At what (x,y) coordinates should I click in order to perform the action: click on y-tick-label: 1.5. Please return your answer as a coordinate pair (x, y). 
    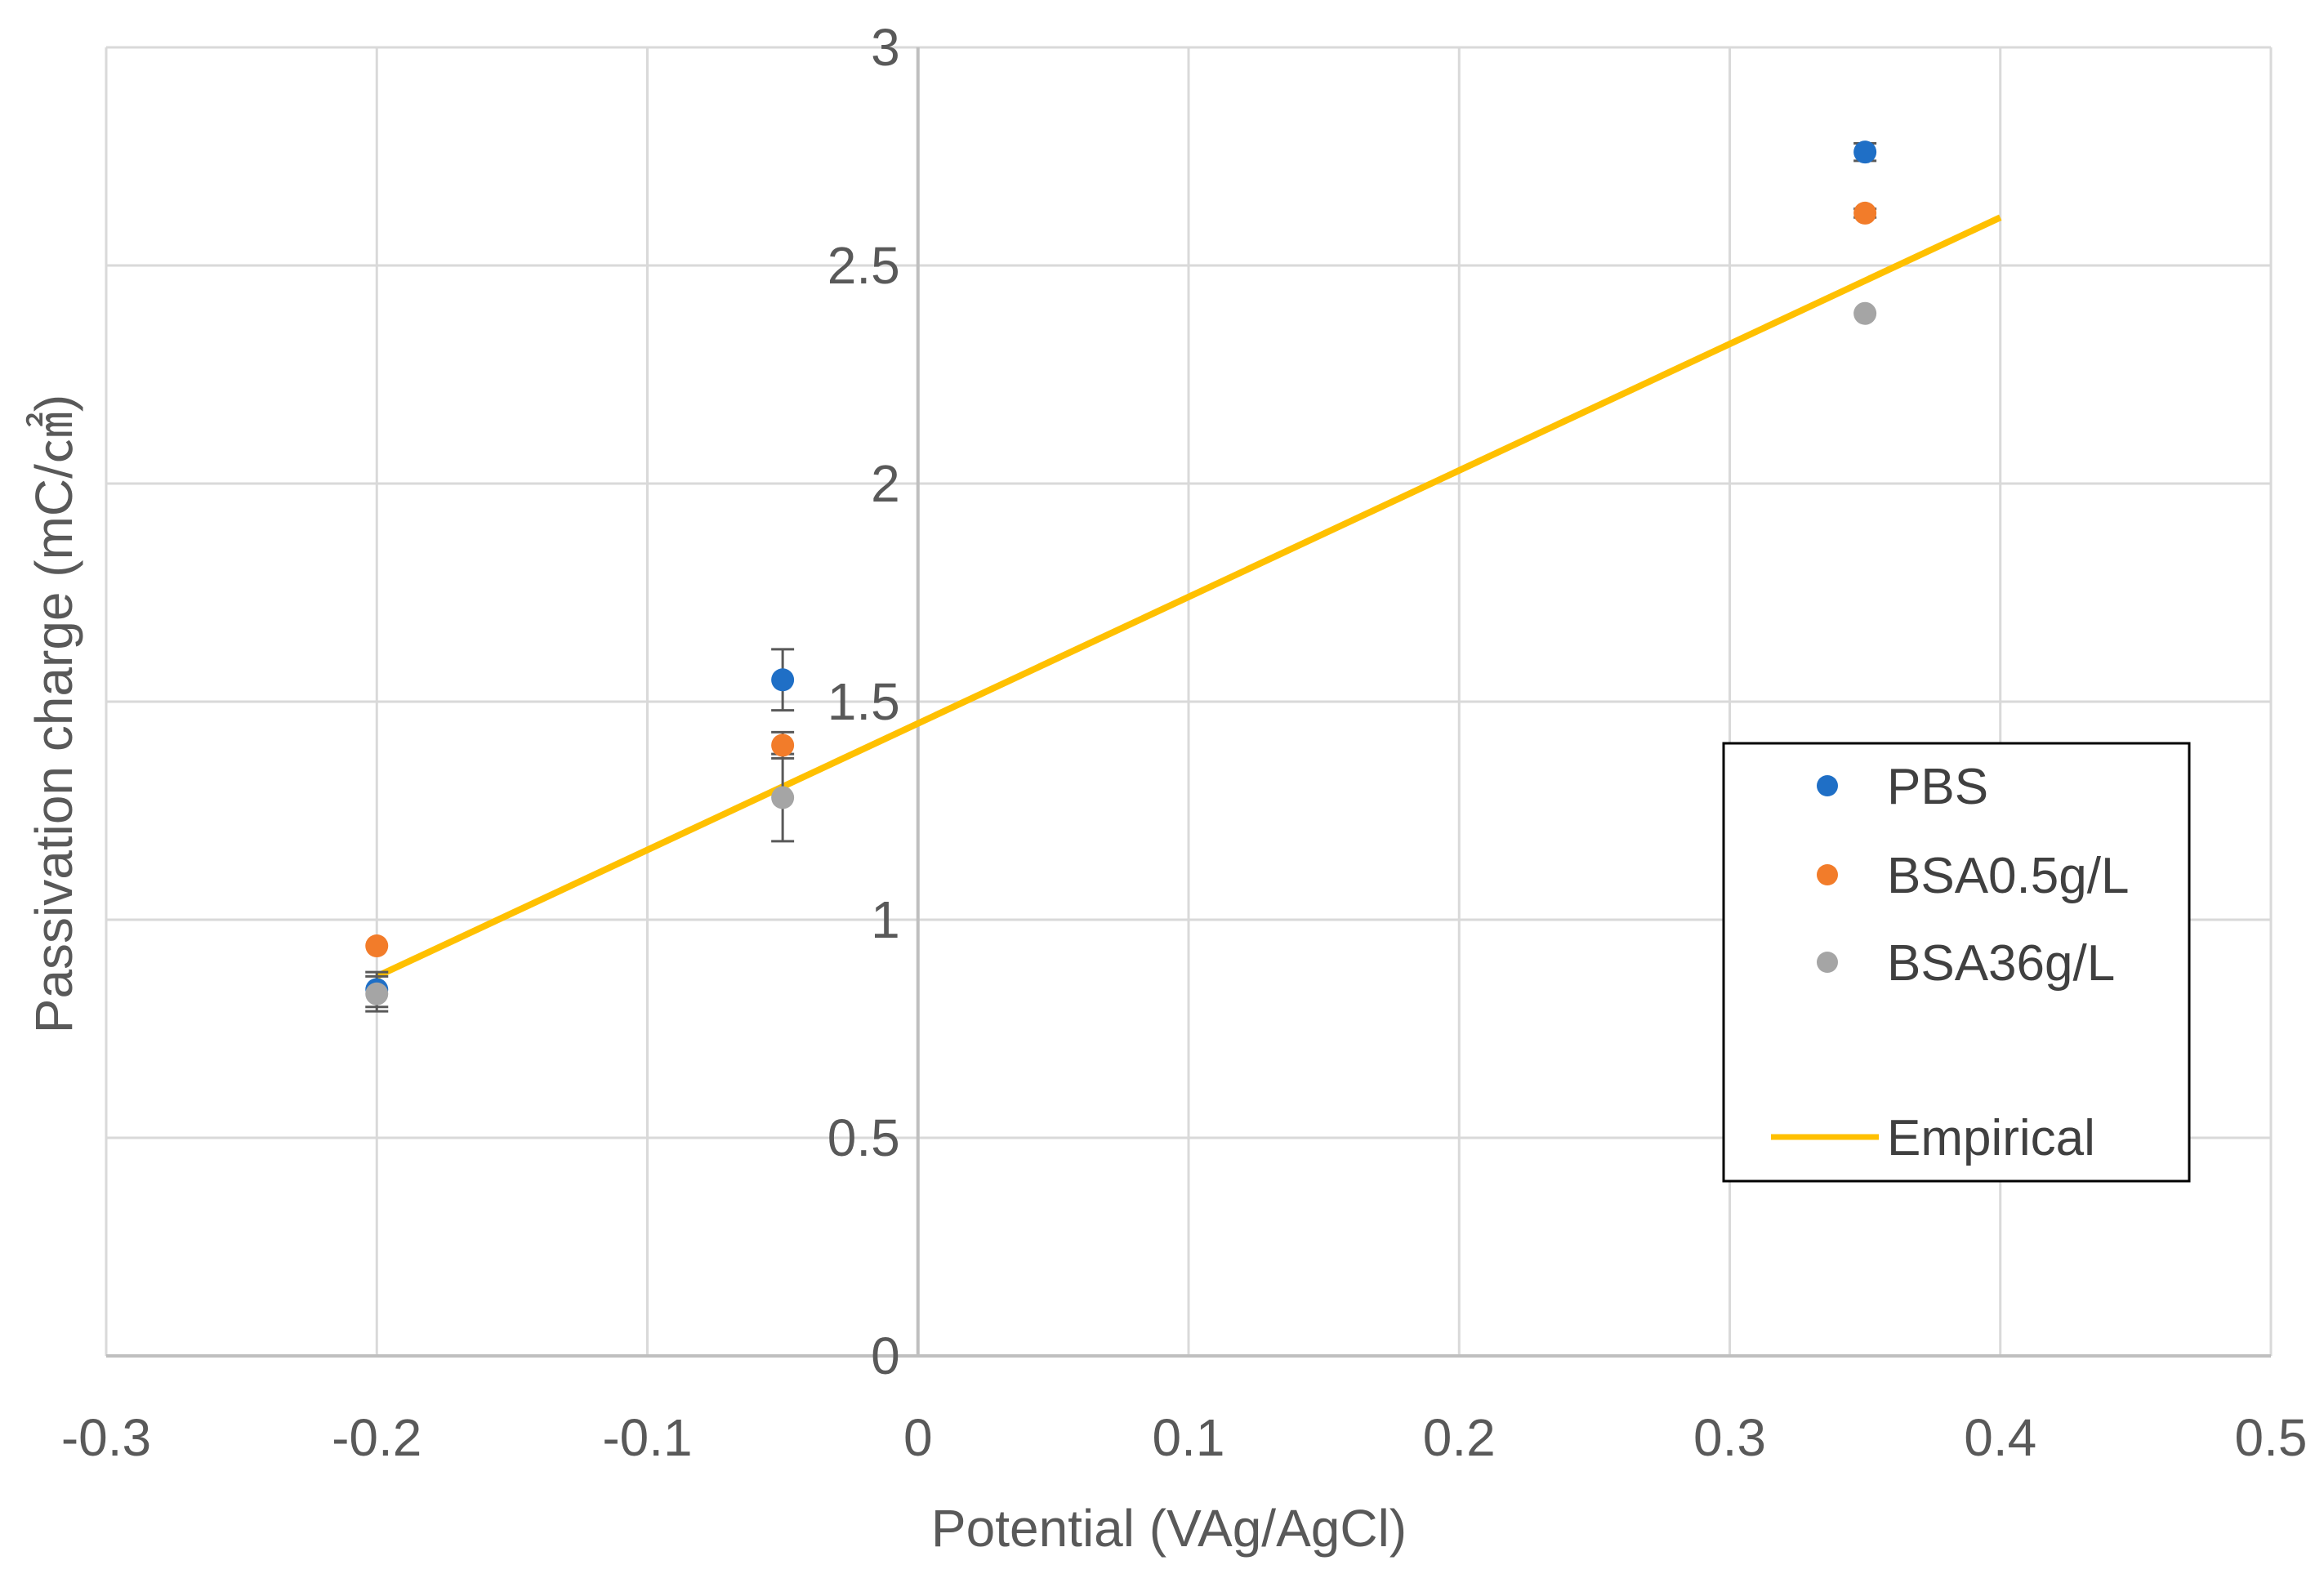
    Looking at the image, I should click on (863, 701).